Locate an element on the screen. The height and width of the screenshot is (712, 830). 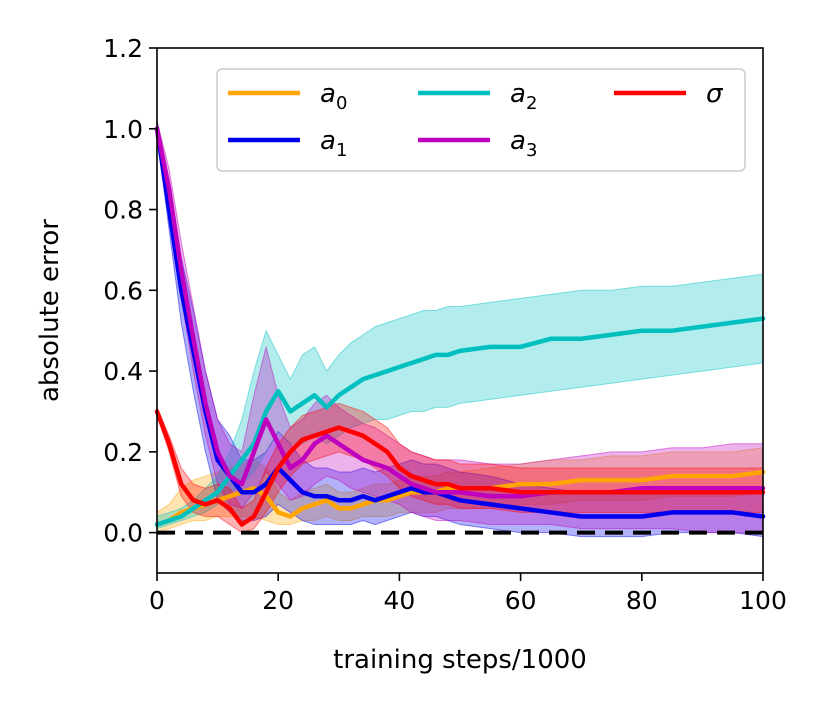
y-tick-label: 0.8 is located at coordinates (123, 210).